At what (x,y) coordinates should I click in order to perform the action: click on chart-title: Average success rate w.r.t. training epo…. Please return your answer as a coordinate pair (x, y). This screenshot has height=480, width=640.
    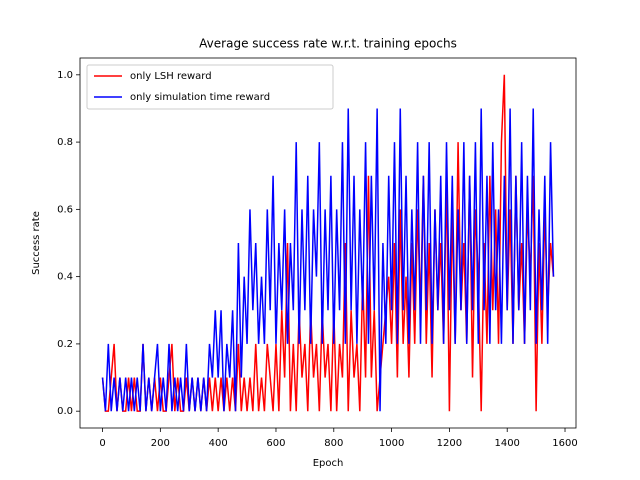
    Looking at the image, I should click on (328, 44).